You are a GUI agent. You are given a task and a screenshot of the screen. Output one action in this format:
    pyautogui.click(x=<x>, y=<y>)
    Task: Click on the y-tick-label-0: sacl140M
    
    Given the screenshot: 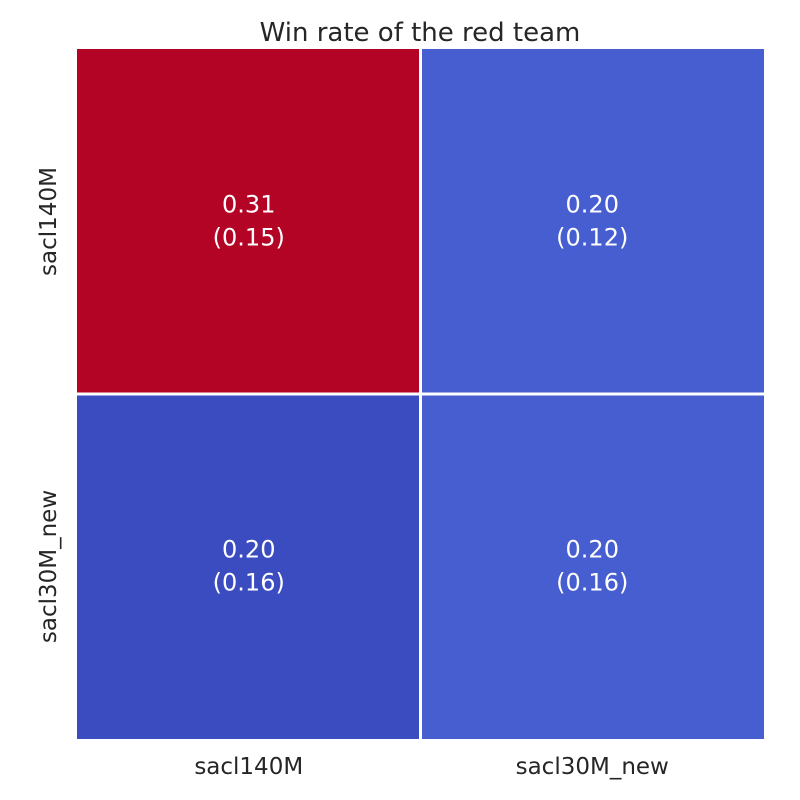 What is the action you would take?
    pyautogui.click(x=49, y=221)
    